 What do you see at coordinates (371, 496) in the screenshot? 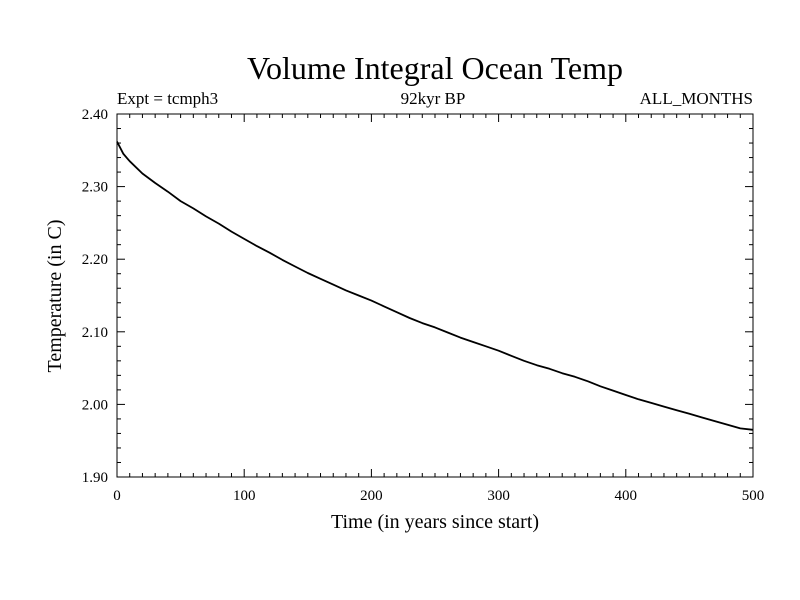
I see `x-tick-label: 200` at bounding box center [371, 496].